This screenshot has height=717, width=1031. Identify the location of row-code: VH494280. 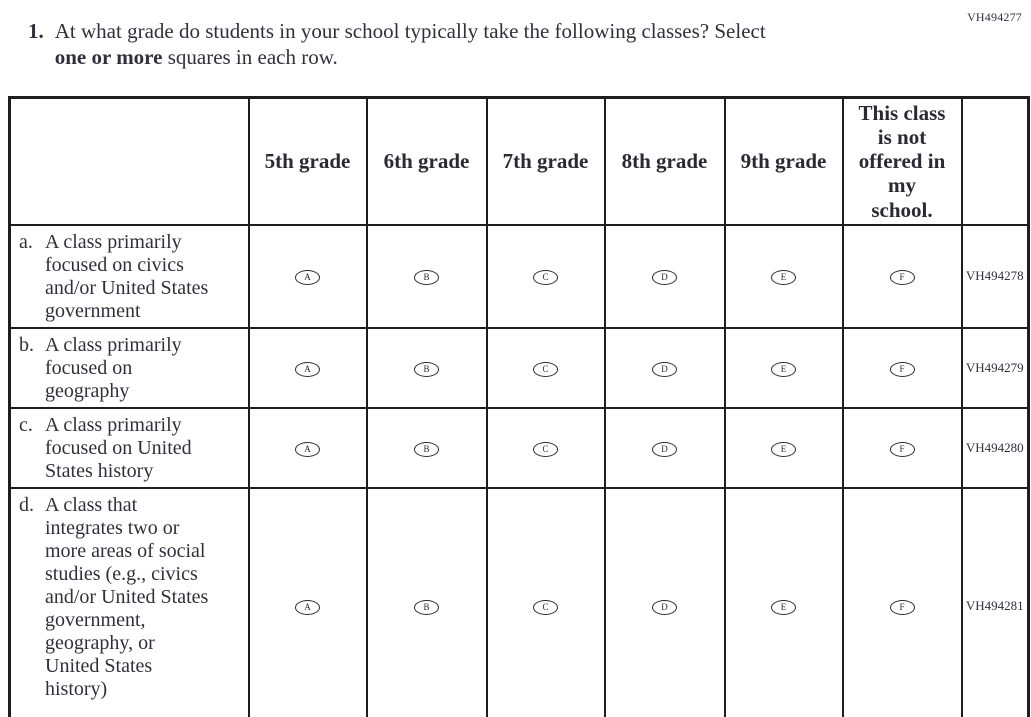
(994, 447).